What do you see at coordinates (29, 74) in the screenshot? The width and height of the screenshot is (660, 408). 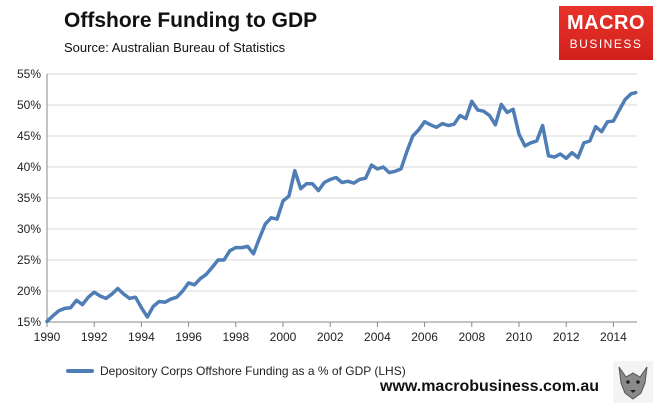 I see `y-tick-label: 55%` at bounding box center [29, 74].